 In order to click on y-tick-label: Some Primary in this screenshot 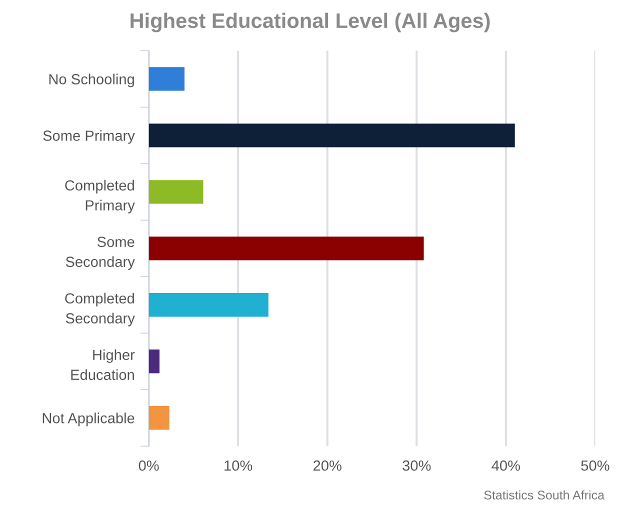, I will do `click(89, 137)`.